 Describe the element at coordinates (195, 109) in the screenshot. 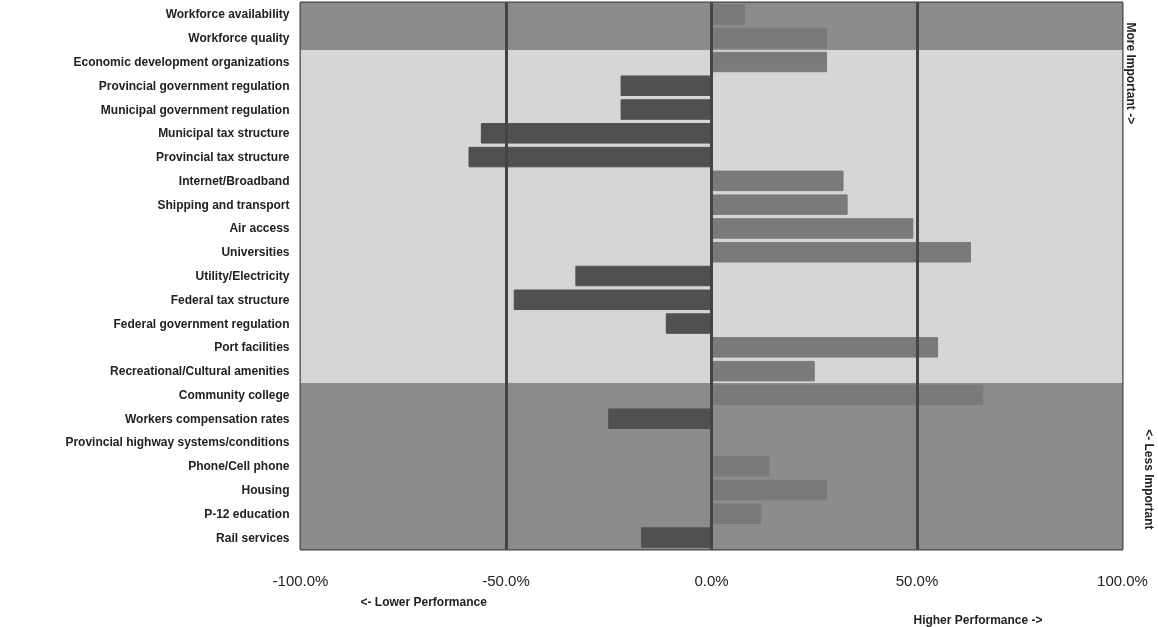

I see `y-tick-label: Municipal government regulation` at that location.